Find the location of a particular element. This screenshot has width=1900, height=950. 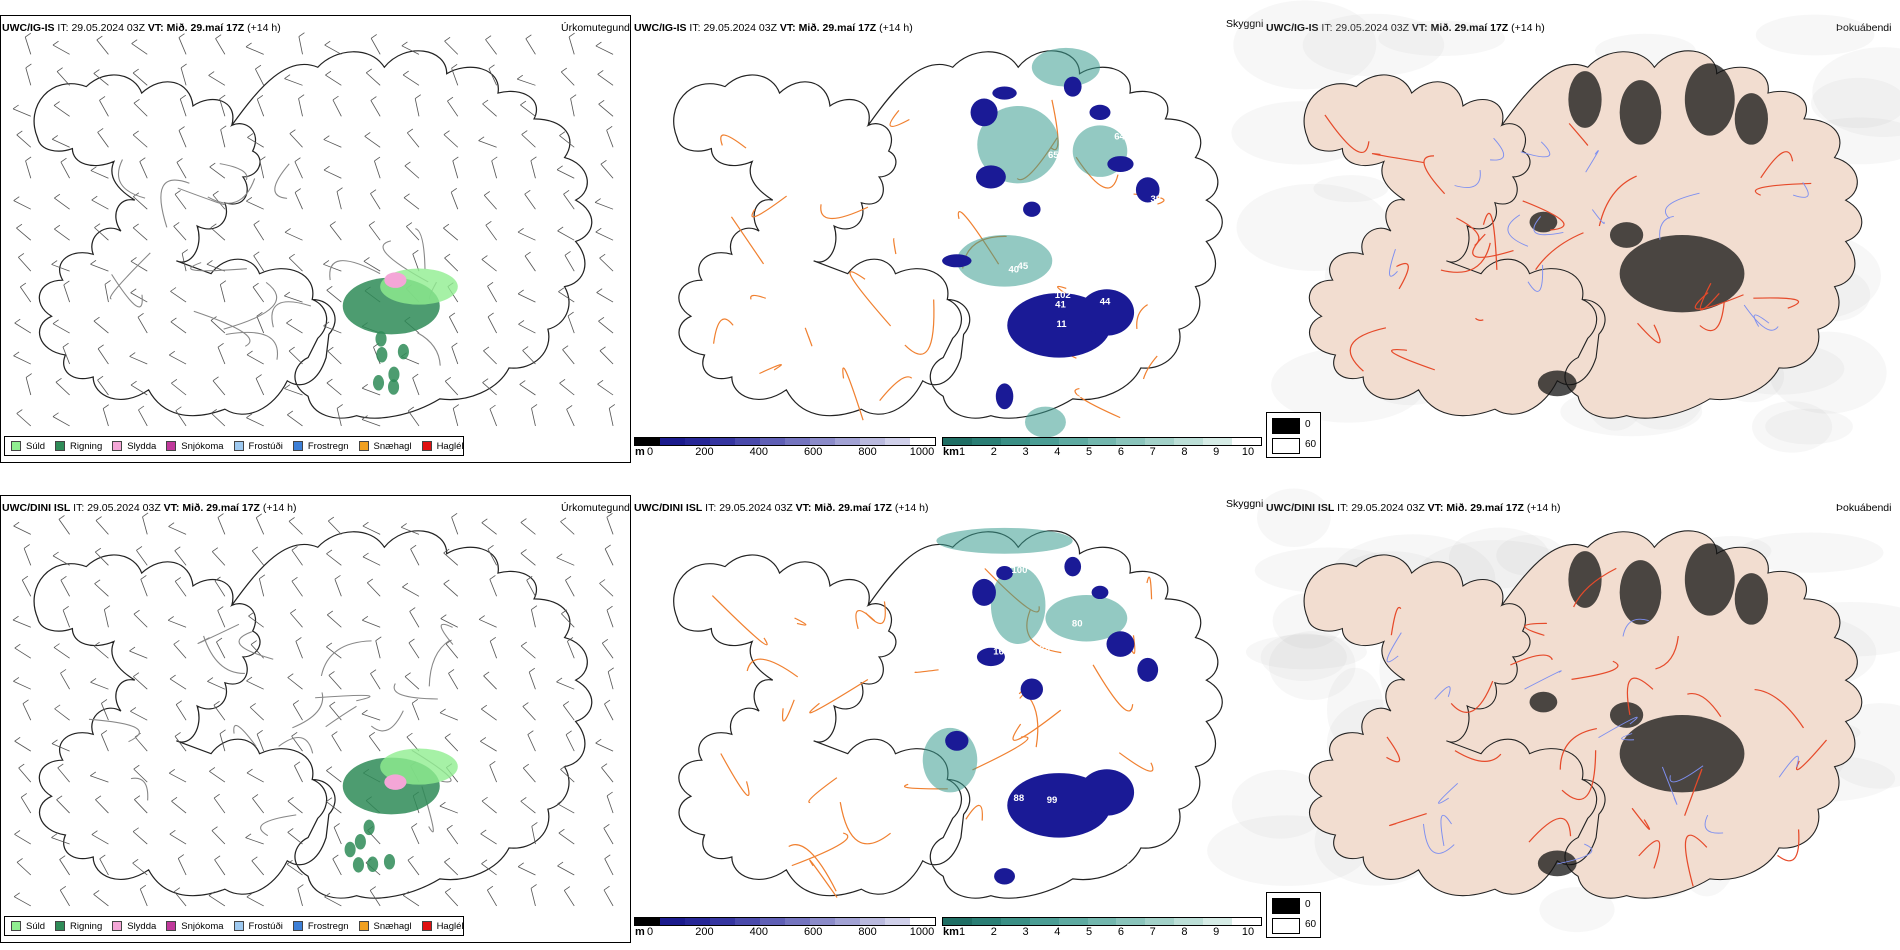

colorbar-tick-label: 10 is located at coordinates (1248, 452).